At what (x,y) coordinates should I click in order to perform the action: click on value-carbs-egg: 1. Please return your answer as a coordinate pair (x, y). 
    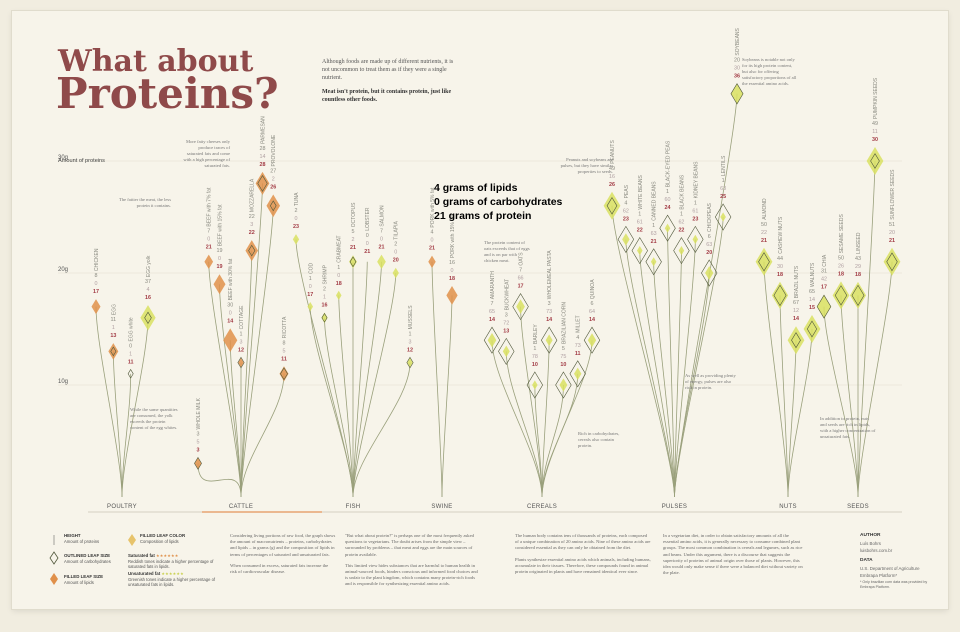
    Looking at the image, I should click on (113, 328).